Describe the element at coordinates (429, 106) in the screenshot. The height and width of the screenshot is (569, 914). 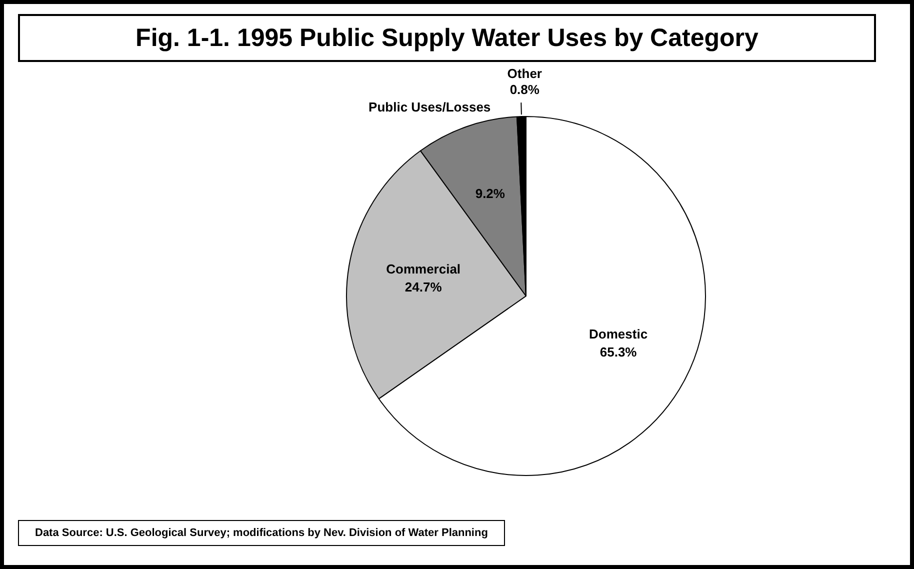
I see `slice-label: Public Uses/Losses` at that location.